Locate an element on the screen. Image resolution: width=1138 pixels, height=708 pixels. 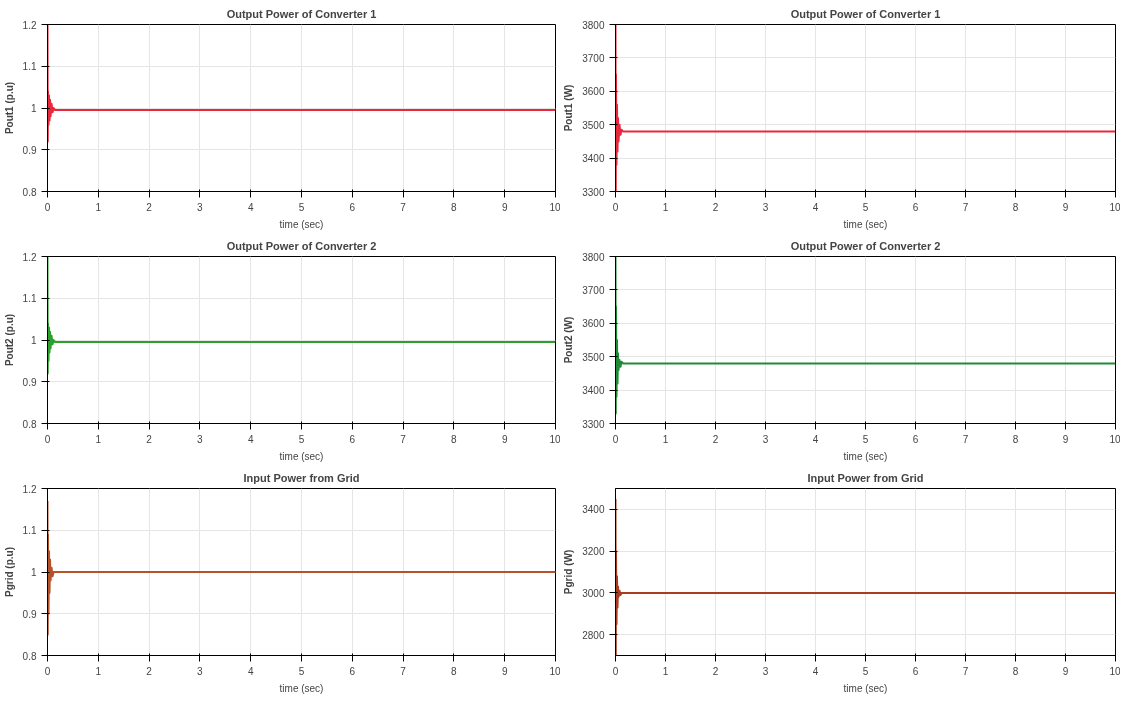
y-axis-title: Pout1 (p.u) is located at coordinates (9, 108).